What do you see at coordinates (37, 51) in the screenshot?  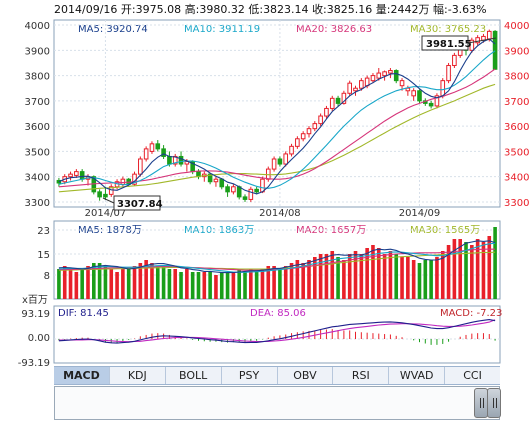 I see `price-tick-left: 3900` at bounding box center [37, 51].